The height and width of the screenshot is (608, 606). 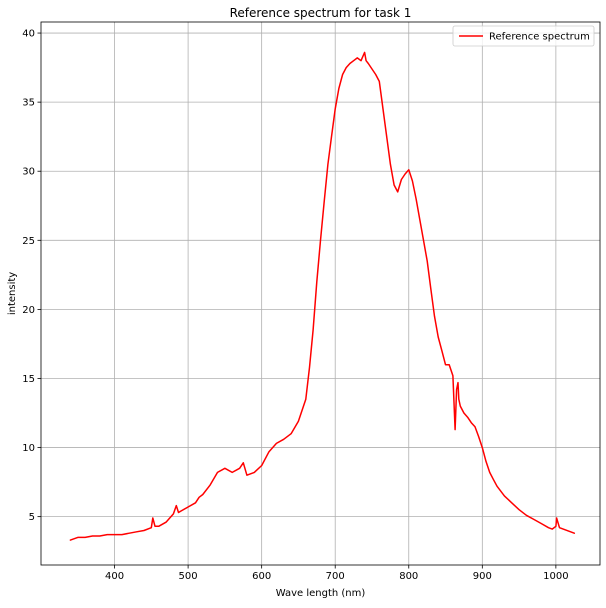 I want to click on y-tick-label: 10, so click(x=28, y=448).